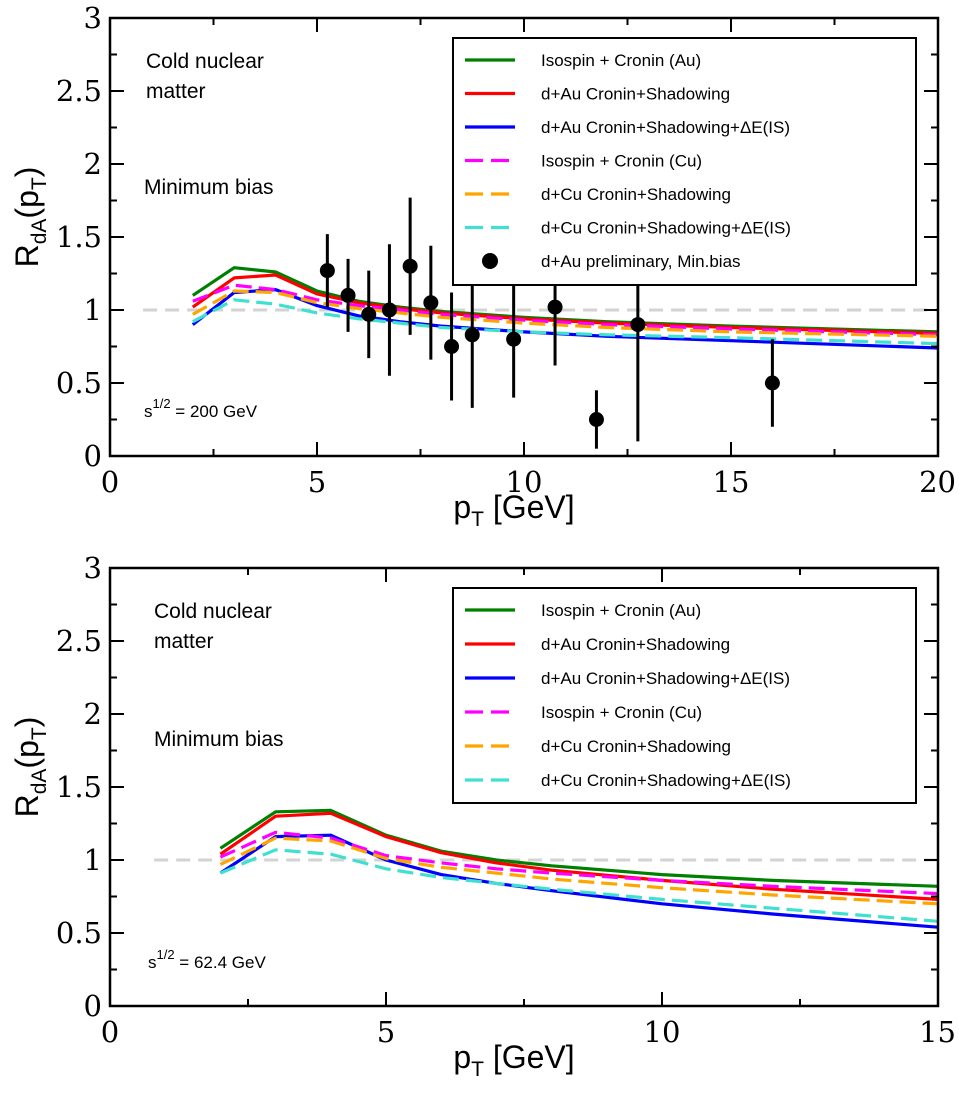 Image resolution: width=959 pixels, height=1100 pixels. I want to click on legend-marker-points, so click(490, 261).